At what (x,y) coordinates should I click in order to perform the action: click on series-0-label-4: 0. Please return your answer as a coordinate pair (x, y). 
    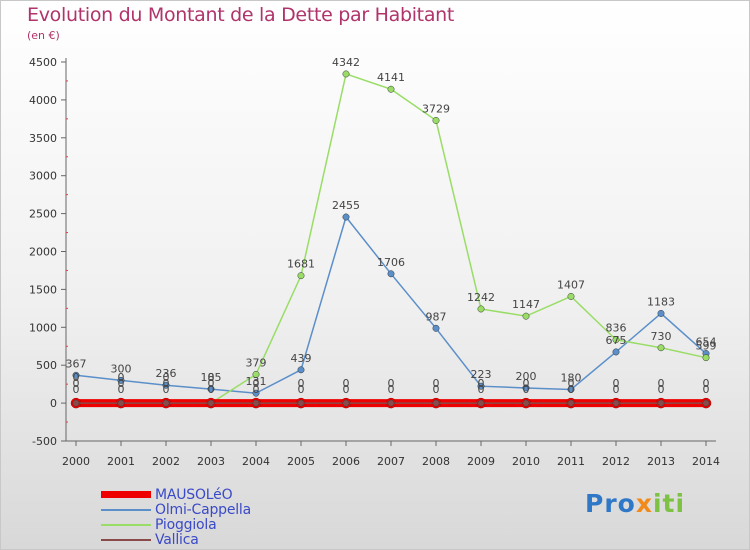
    Looking at the image, I should click on (256, 389).